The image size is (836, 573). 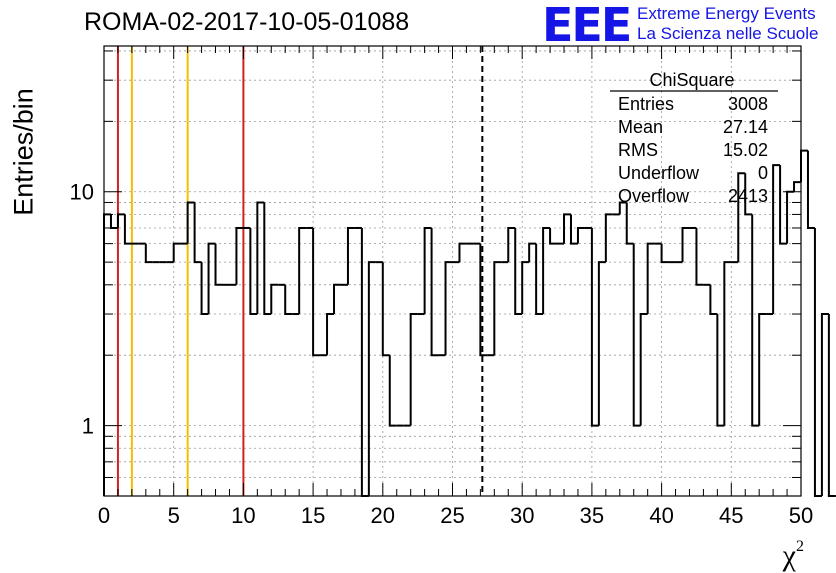 I want to click on x-axis-label-main: χ, so click(x=789, y=555).